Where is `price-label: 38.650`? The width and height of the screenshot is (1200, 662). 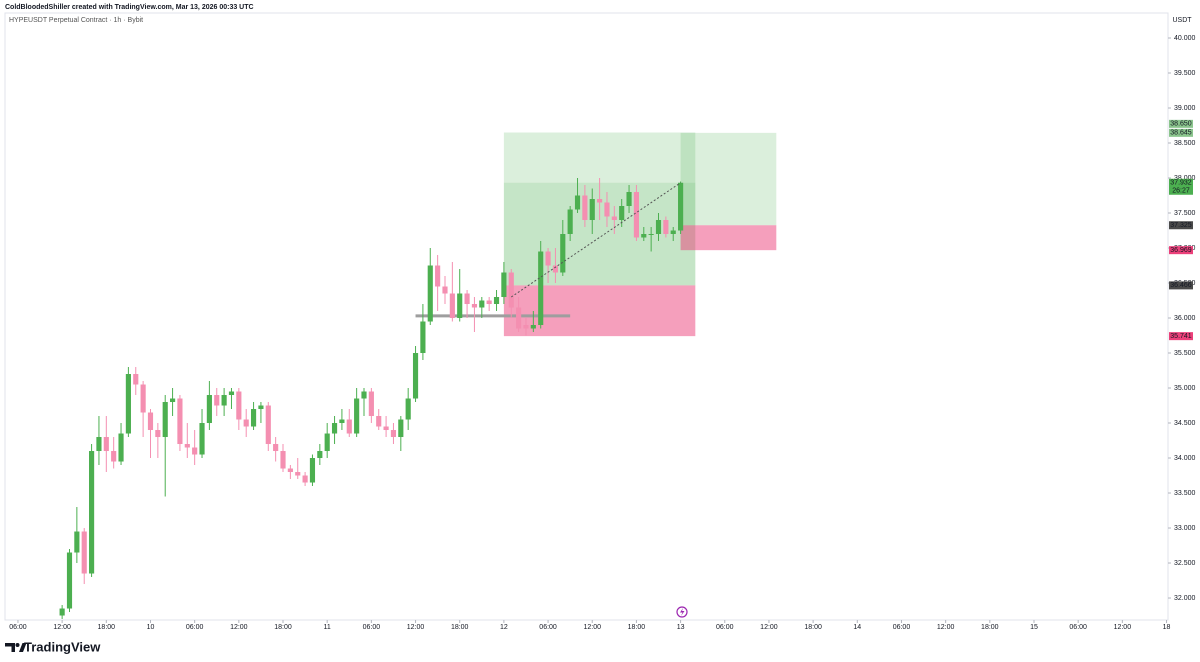 price-label: 38.650 is located at coordinates (1181, 124).